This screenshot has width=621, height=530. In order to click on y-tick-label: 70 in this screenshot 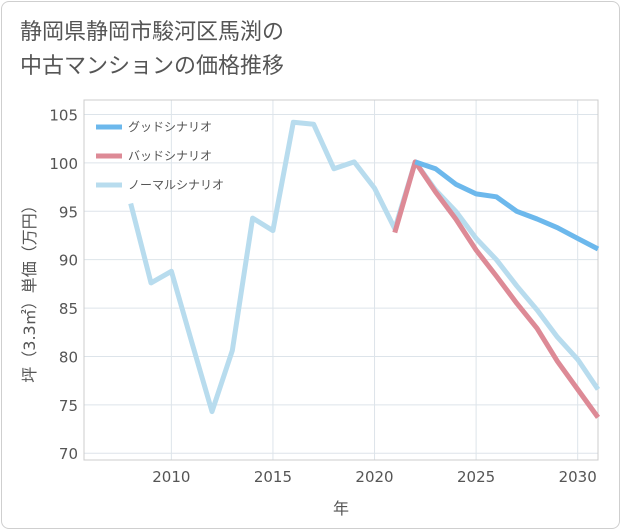, I will do `click(68, 454)`.